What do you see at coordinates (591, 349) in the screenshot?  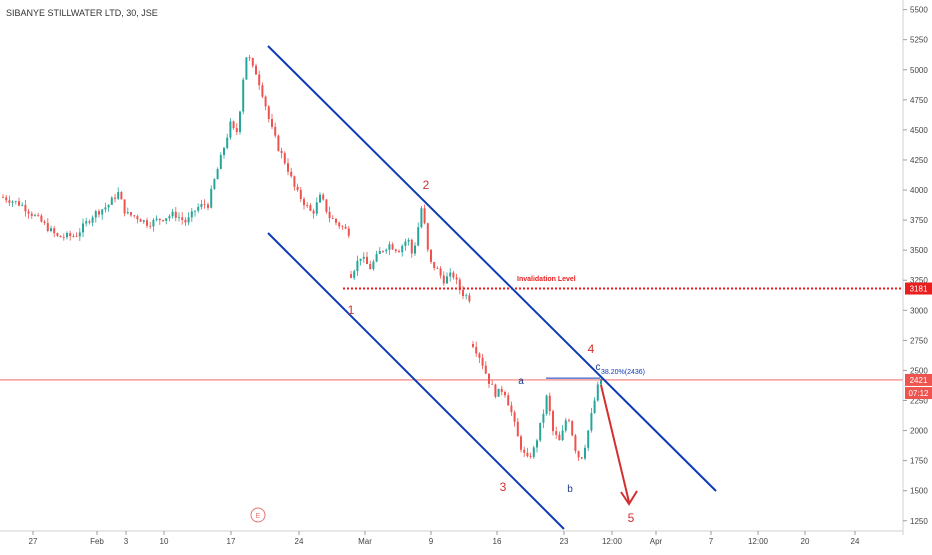 I see `wave-label-4: 4` at bounding box center [591, 349].